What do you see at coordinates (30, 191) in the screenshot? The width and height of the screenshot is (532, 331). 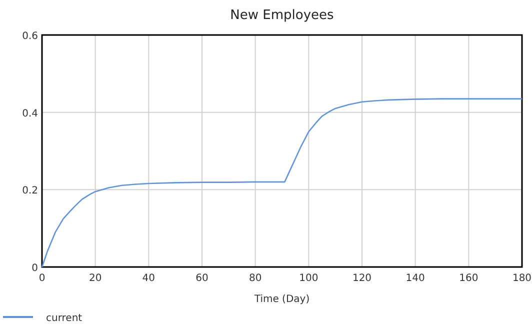 I see `y-tick-label: 0.2` at bounding box center [30, 191].